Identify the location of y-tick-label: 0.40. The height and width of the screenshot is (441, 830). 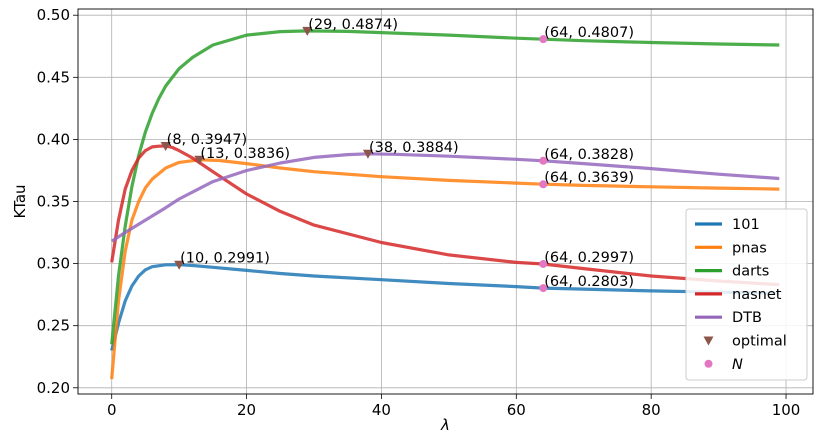
(53, 139).